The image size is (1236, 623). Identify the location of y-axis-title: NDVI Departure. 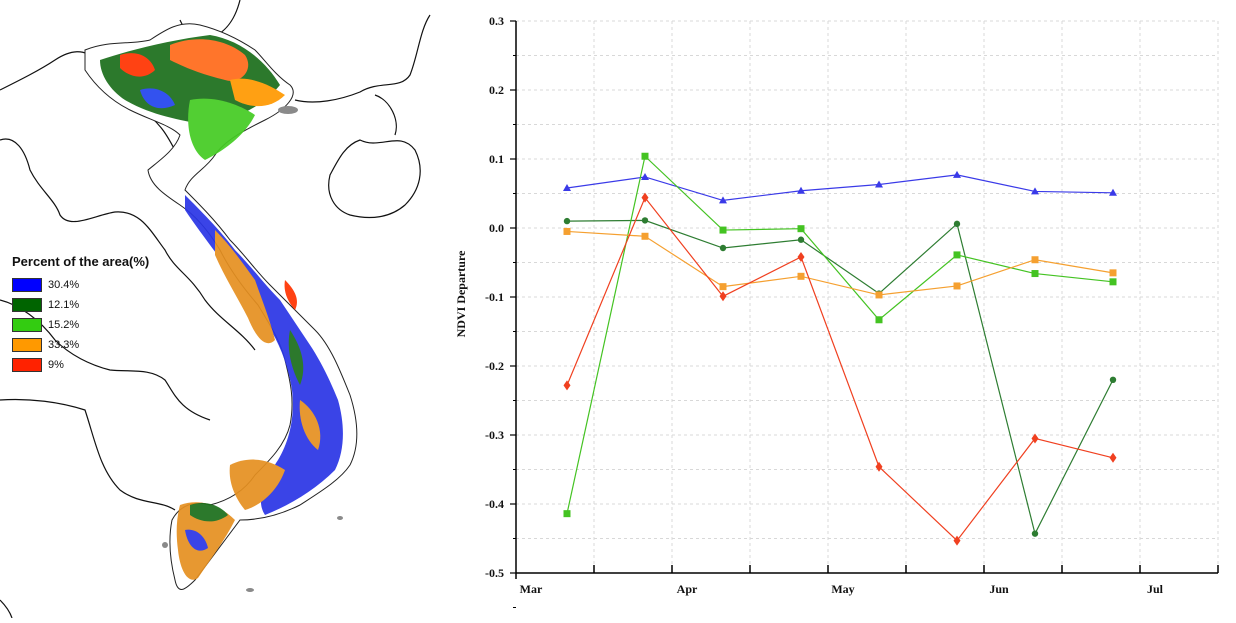
(461, 293).